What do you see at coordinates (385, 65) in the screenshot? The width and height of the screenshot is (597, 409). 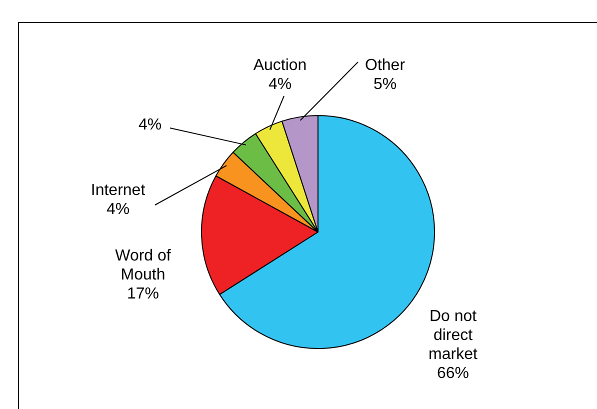 I see `slice-label: Other` at bounding box center [385, 65].